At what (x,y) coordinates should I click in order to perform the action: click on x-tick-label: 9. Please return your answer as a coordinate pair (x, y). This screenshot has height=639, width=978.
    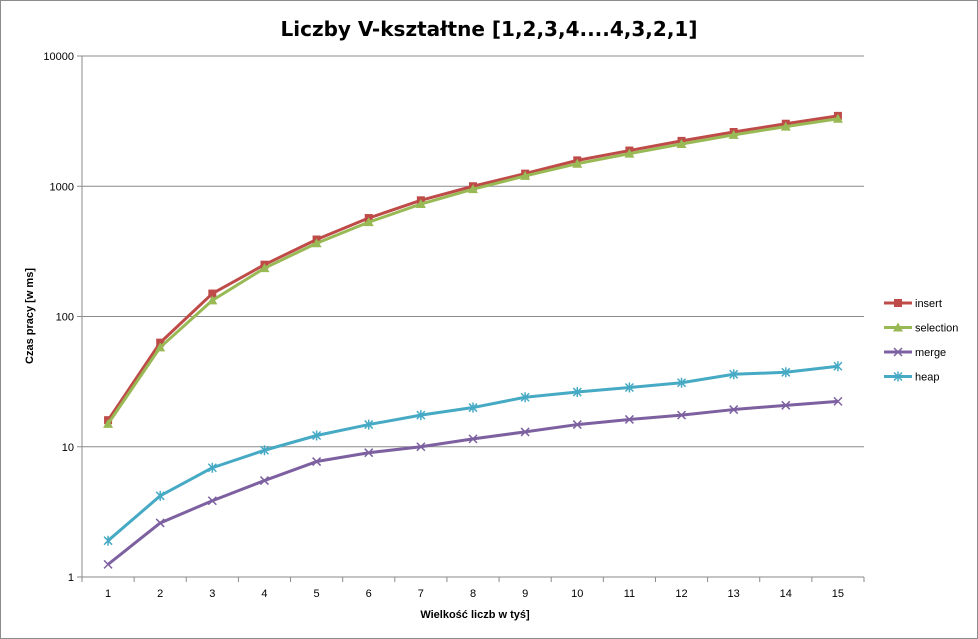
    Looking at the image, I should click on (525, 594).